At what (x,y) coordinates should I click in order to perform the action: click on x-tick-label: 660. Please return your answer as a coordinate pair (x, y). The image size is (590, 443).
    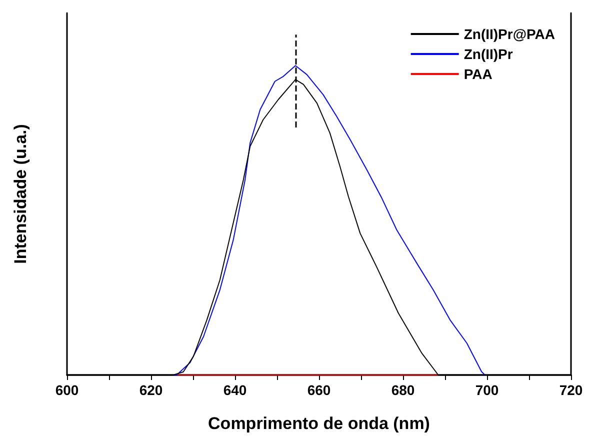
    Looking at the image, I should click on (319, 390).